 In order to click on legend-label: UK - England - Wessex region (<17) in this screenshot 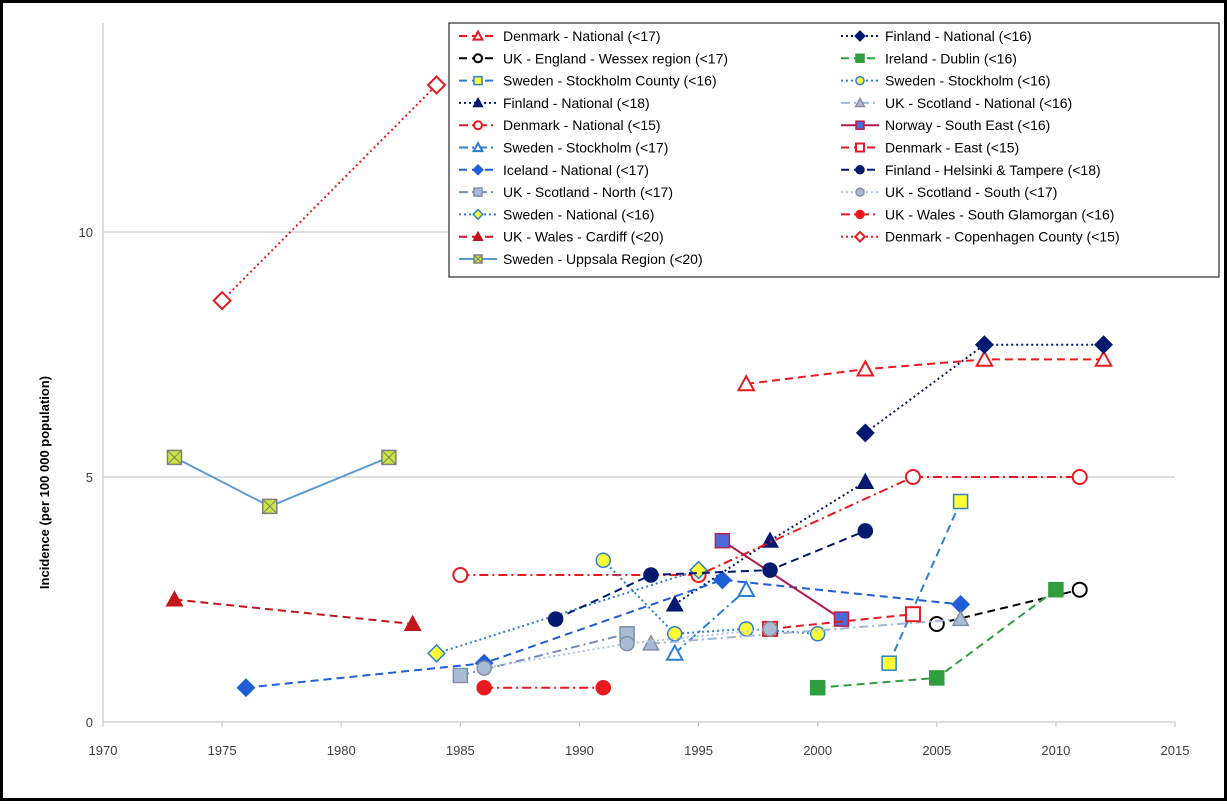, I will do `click(615, 58)`.